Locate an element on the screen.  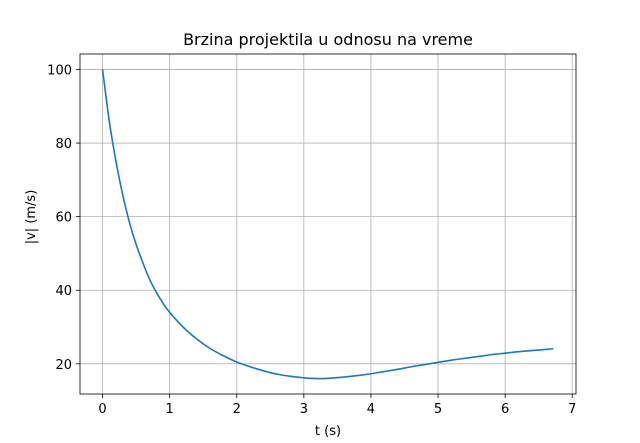
y-tick-label: 100 is located at coordinates (59, 70).